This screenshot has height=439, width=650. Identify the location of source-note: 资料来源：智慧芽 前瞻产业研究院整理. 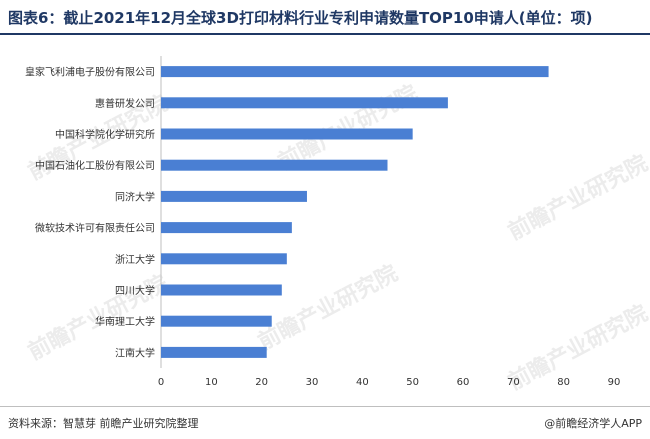
(103, 423).